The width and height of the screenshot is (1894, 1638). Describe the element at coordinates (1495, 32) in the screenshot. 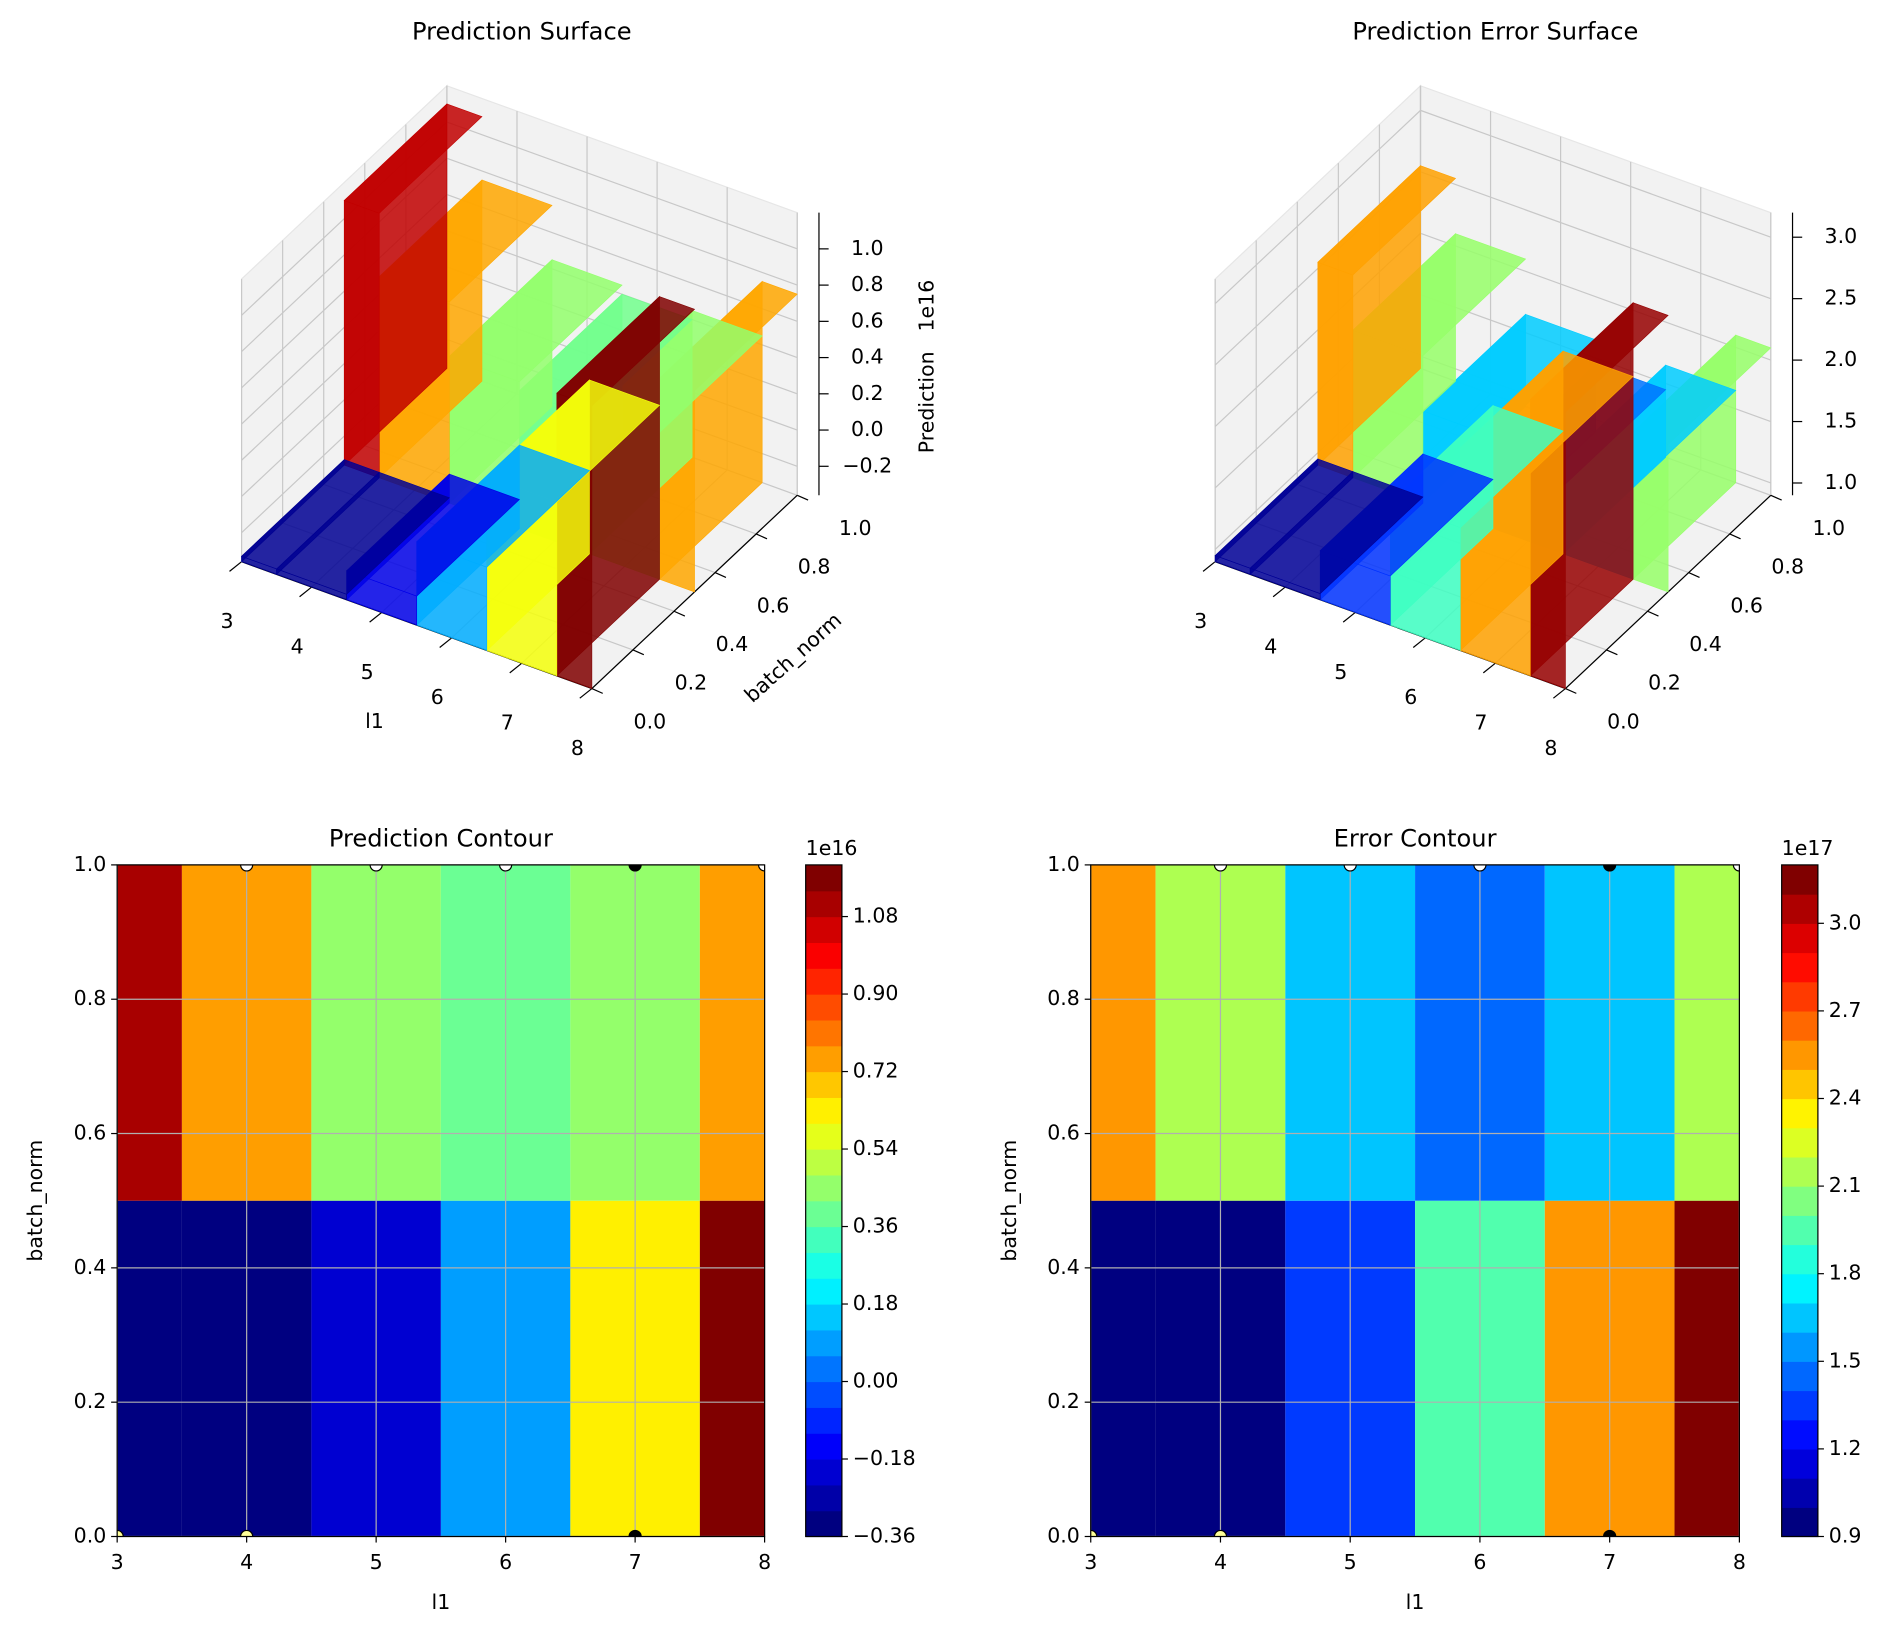

I see `chart-title: Prediction Error Surface` at that location.